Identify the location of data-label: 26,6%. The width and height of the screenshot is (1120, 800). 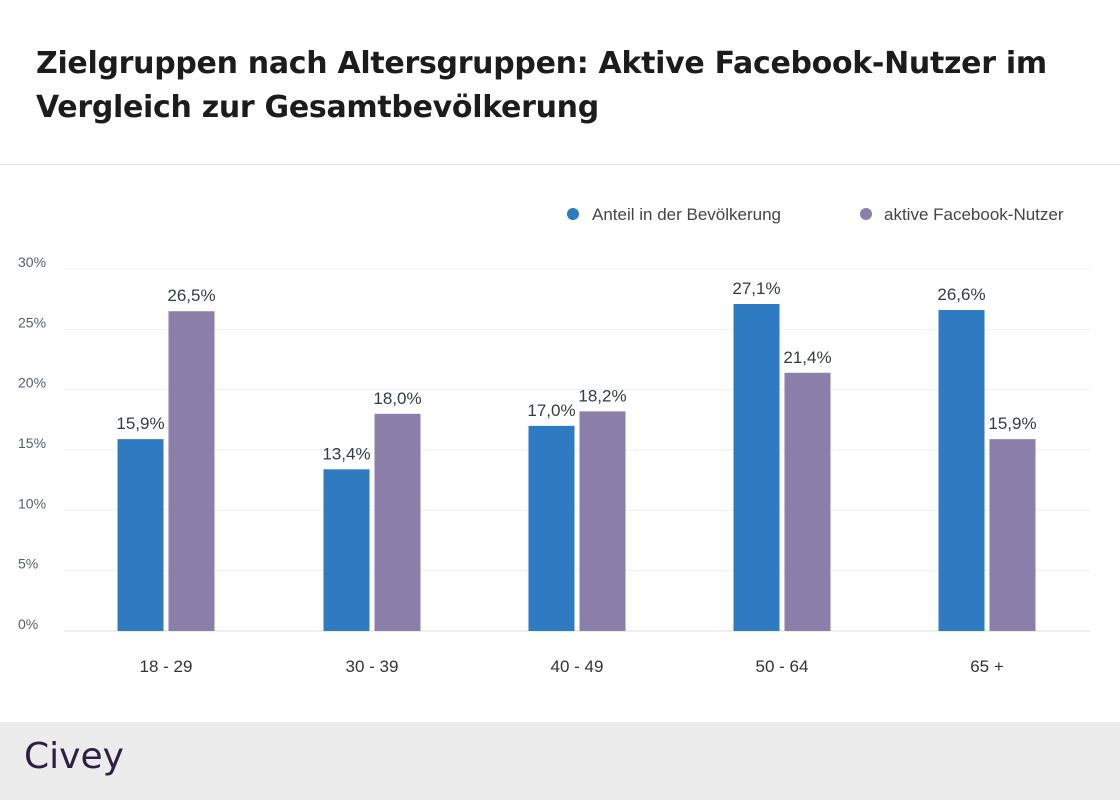
(961, 294).